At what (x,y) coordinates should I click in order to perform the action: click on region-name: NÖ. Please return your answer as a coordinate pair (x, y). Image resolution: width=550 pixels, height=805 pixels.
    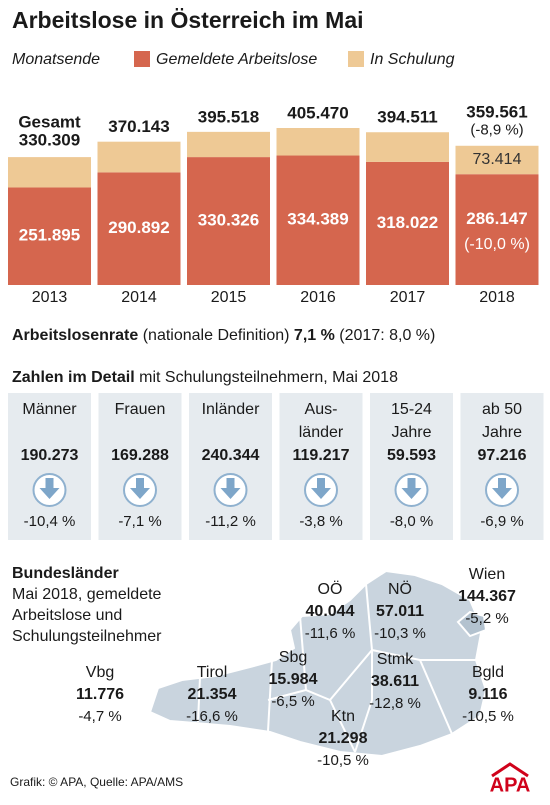
    Looking at the image, I should click on (400, 589).